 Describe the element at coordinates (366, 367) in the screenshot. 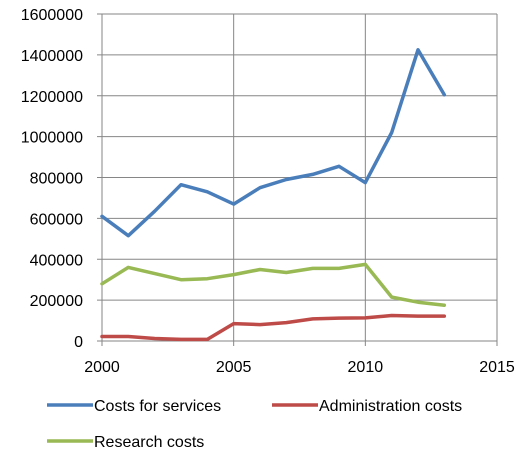

I see `x-tick-label: 2010` at that location.